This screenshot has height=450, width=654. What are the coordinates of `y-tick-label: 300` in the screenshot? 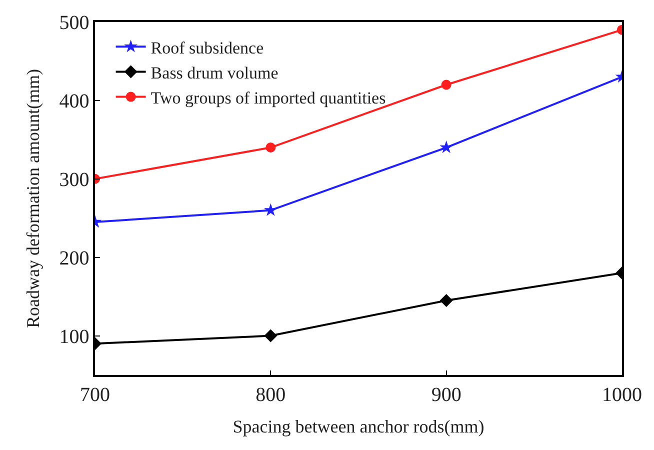 It's located at (74, 179).